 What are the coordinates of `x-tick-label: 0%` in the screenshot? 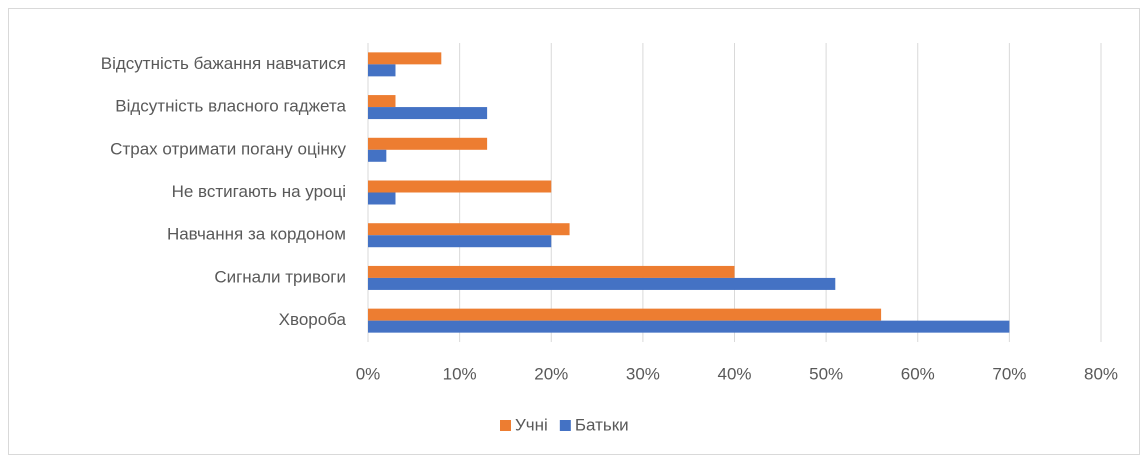 It's located at (368, 373).